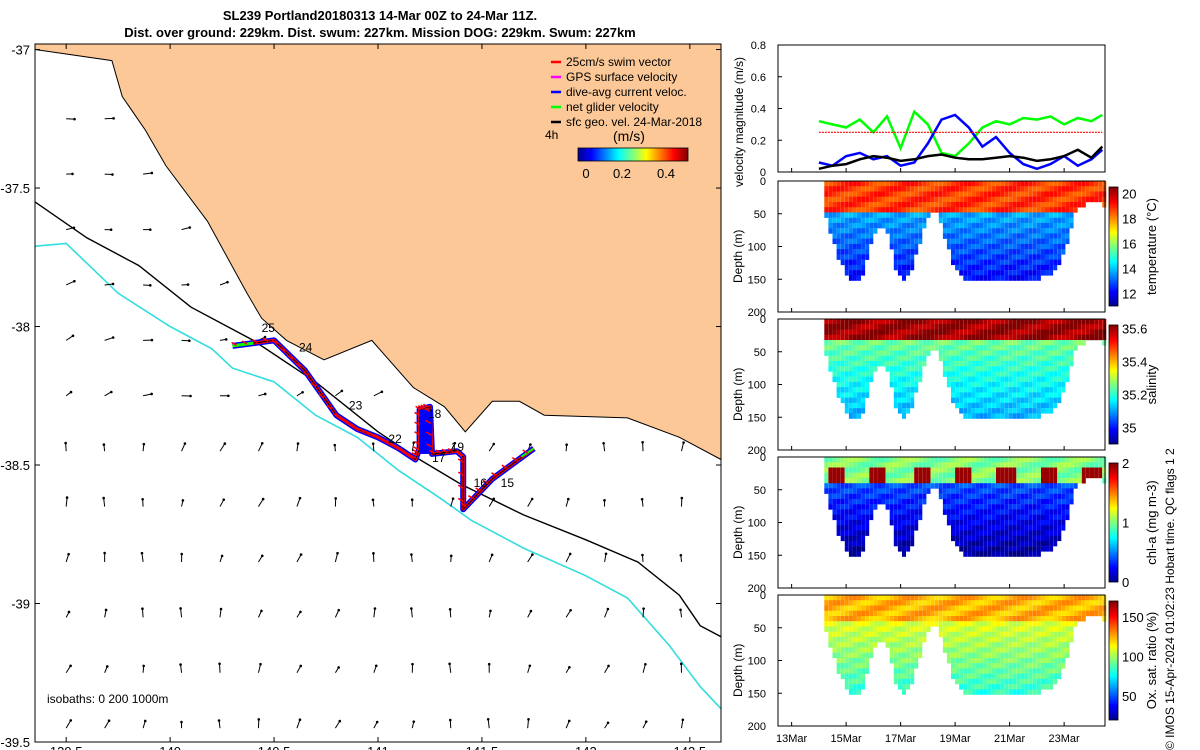 Image resolution: width=1200 pixels, height=750 pixels. I want to click on track-label: 22, so click(395, 439).